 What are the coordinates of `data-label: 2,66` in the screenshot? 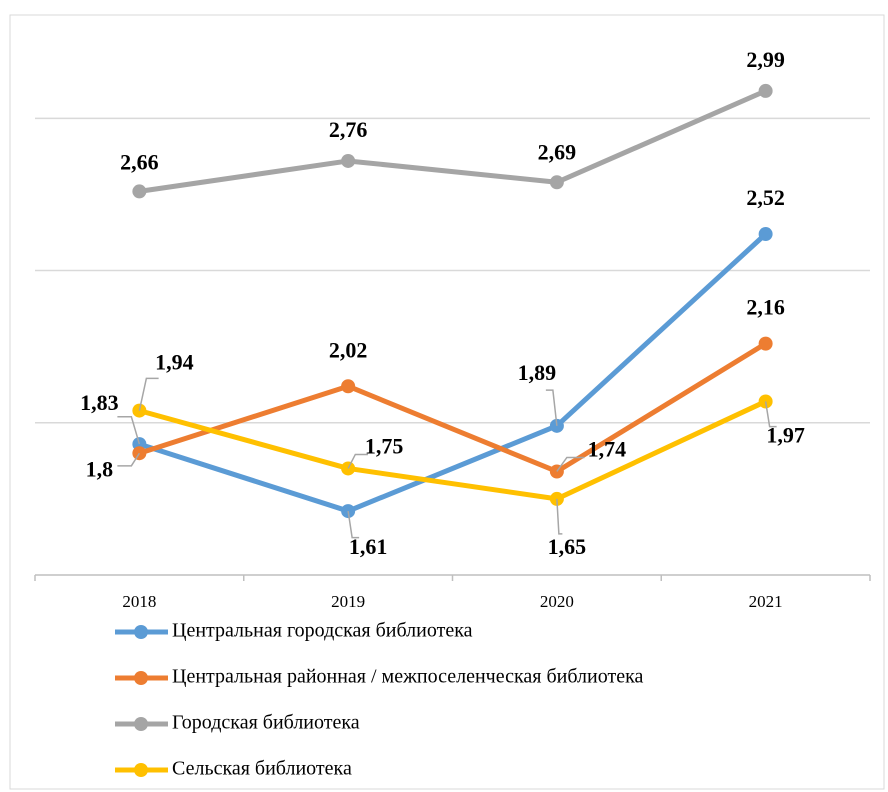 It's located at (139, 161).